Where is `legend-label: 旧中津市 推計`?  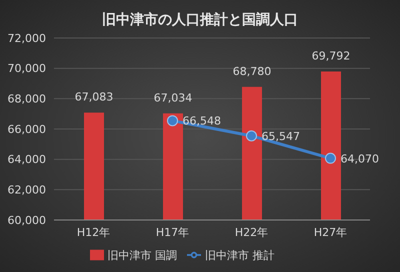
legend-label: 旧中津市 推計 is located at coordinates (239, 255).